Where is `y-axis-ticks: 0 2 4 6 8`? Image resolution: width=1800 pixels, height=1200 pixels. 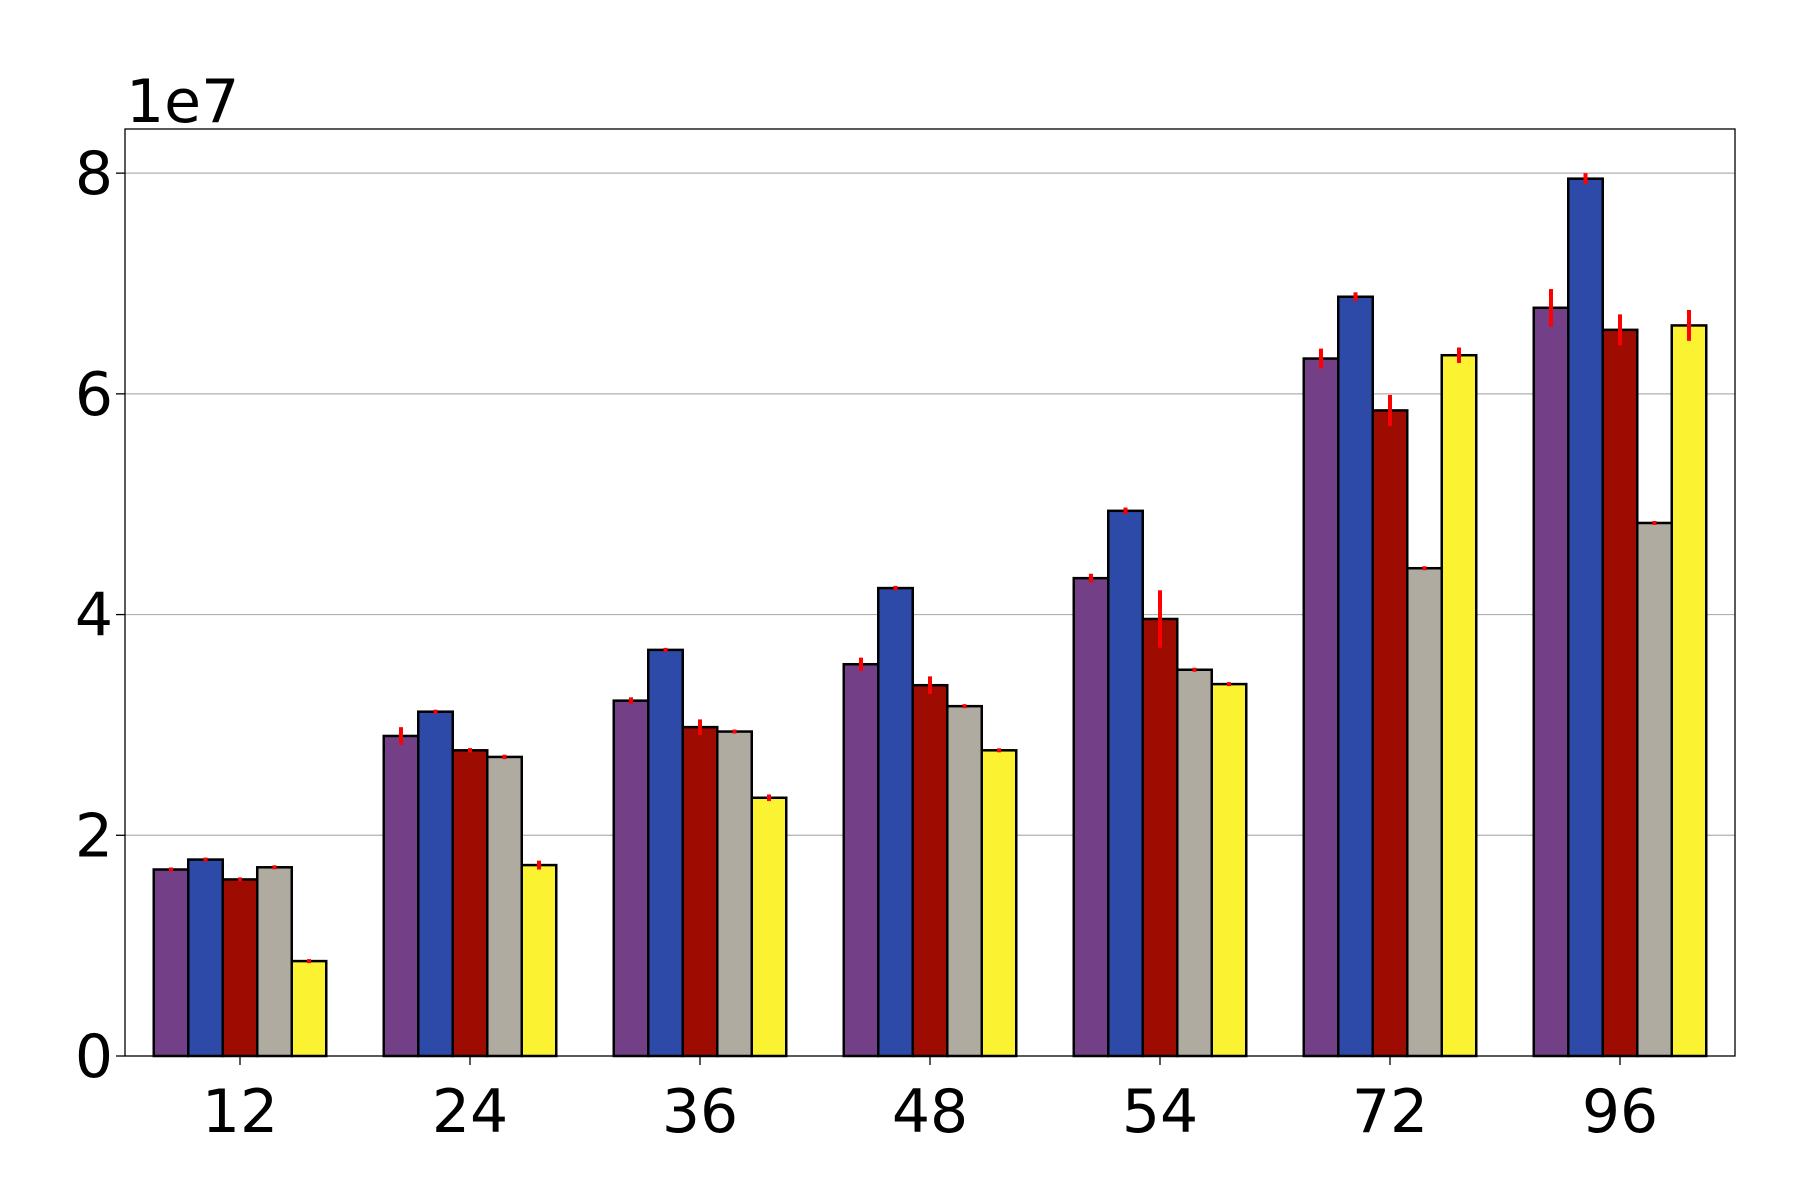
y-axis-ticks: 0 2 4 6 8 is located at coordinates (100, 615).